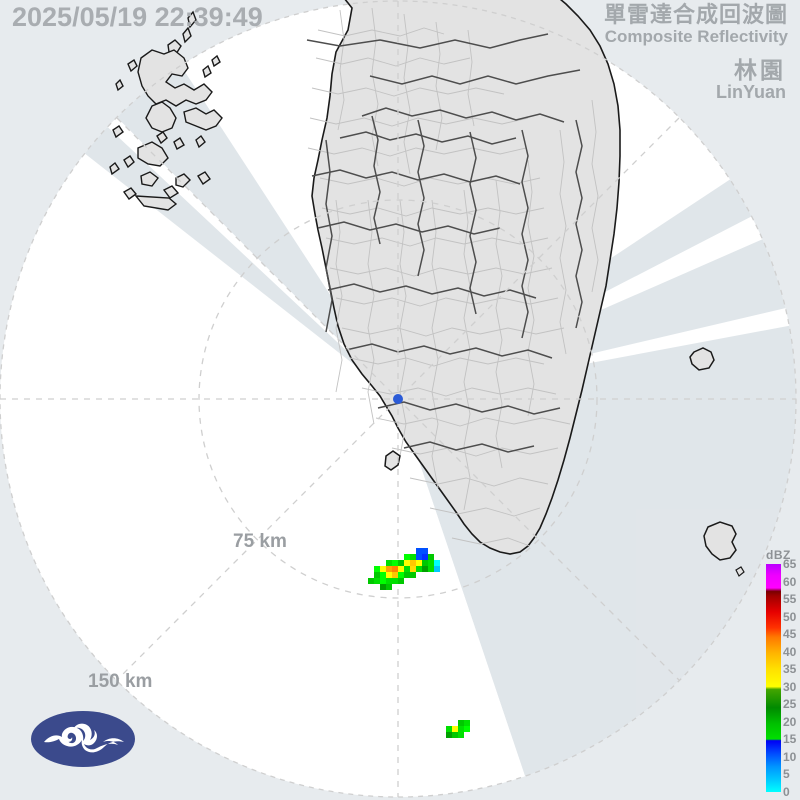 The width and height of the screenshot is (800, 800). I want to click on cwa-logo, so click(83, 739).